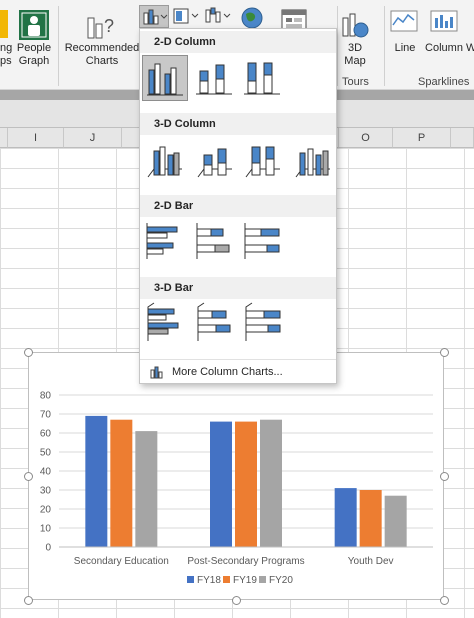  Describe the element at coordinates (226, 579) in the screenshot. I see `legend-swatch-fy19` at that location.